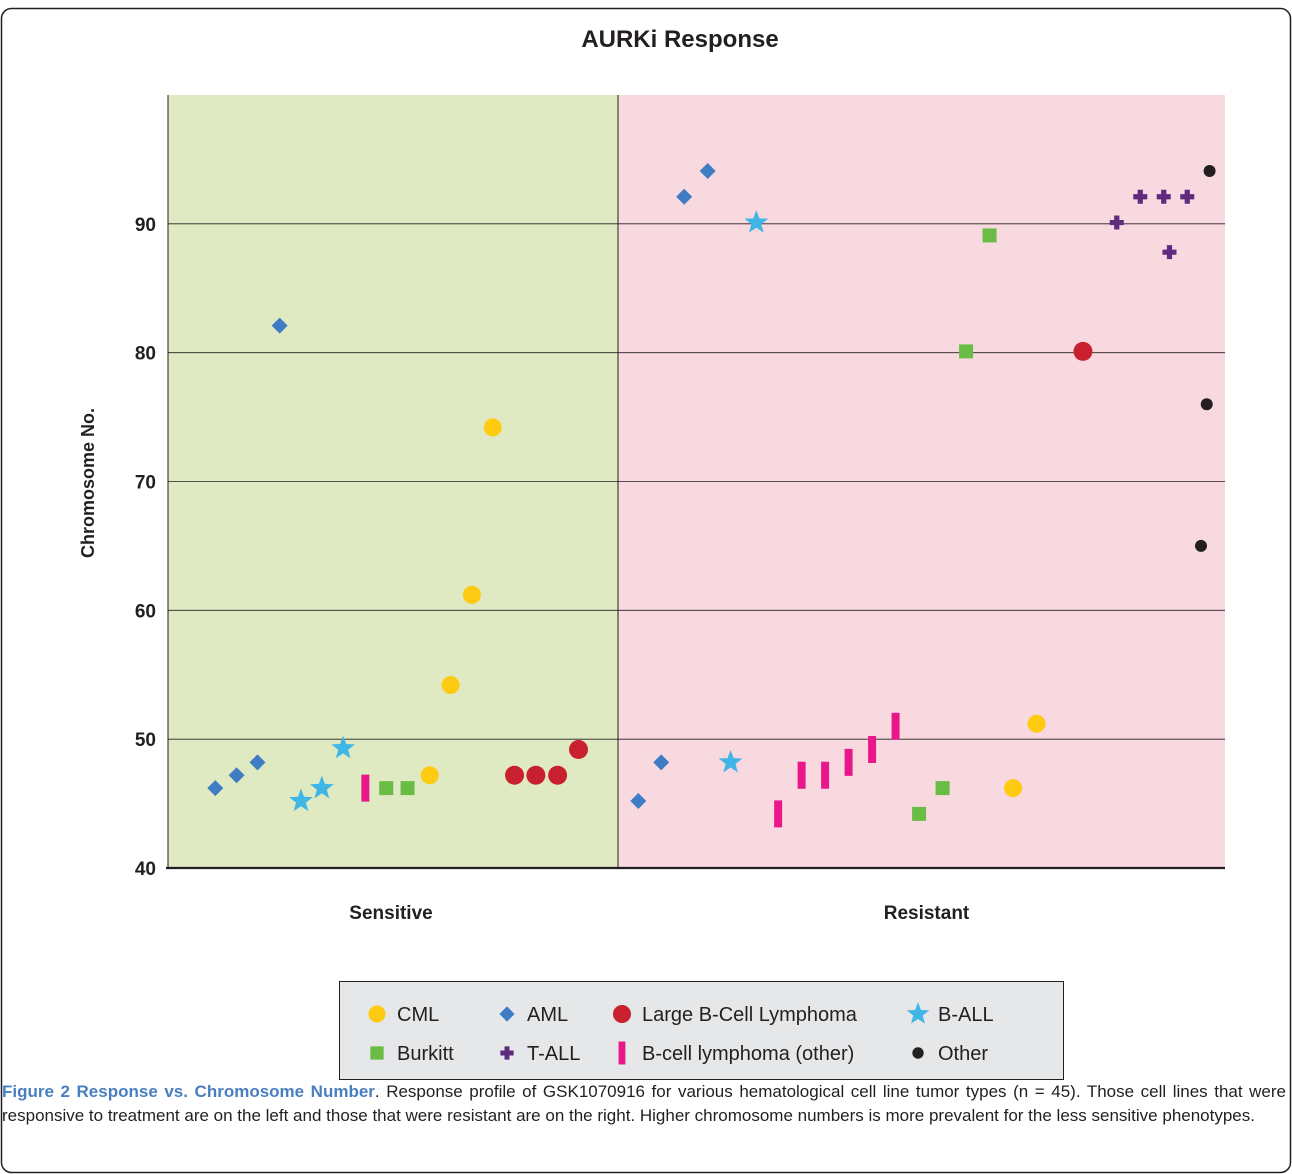  What do you see at coordinates (963, 1054) in the screenshot?
I see `legend-label-other: Other` at bounding box center [963, 1054].